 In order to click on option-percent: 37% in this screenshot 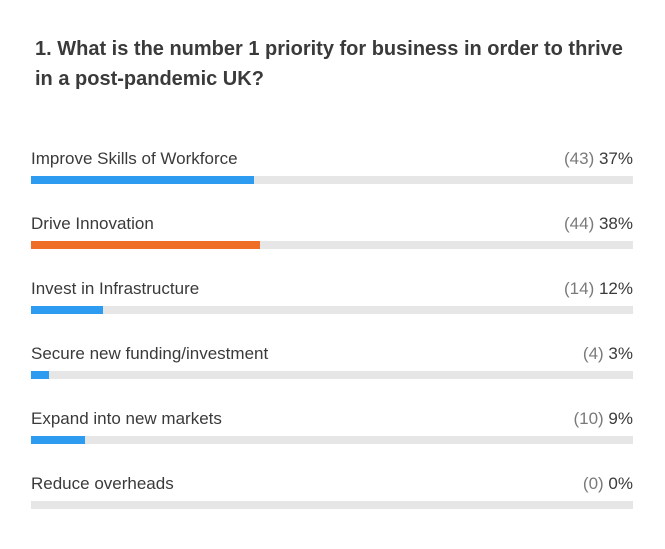, I will do `click(615, 158)`.